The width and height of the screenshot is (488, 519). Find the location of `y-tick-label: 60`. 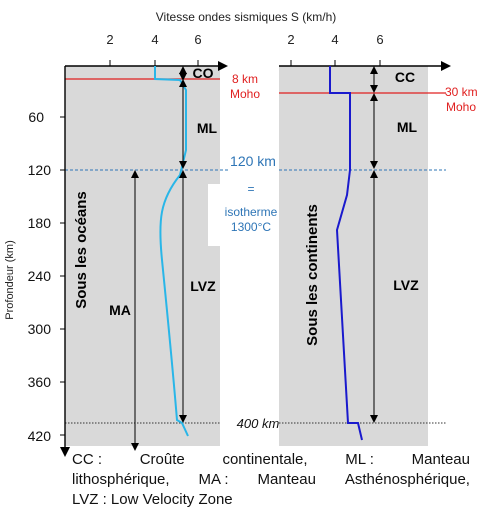

y-tick-label: 60 is located at coordinates (36, 117).